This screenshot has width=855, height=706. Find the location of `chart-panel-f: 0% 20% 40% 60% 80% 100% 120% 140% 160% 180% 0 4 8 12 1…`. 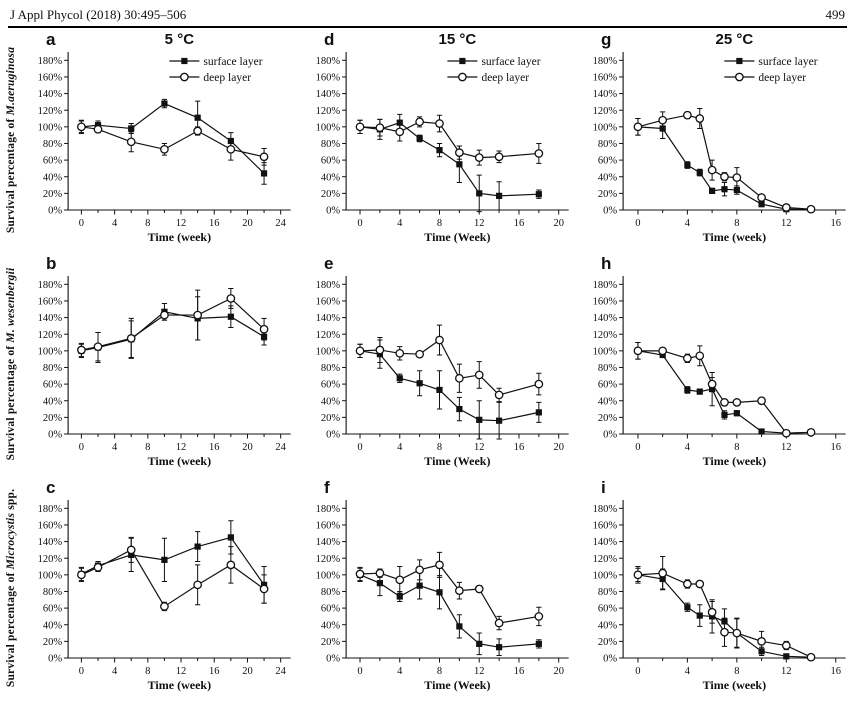

chart-panel-f: 0% 20% 40% 60% 80% 100% 120% 140% 160% 180% 0 4 8 12 1… is located at coordinates (439, 588).